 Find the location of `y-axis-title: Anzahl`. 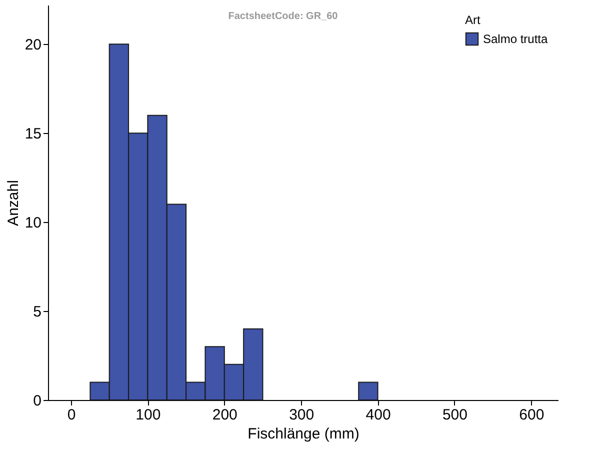

y-axis-title: Anzahl is located at coordinates (13, 203).